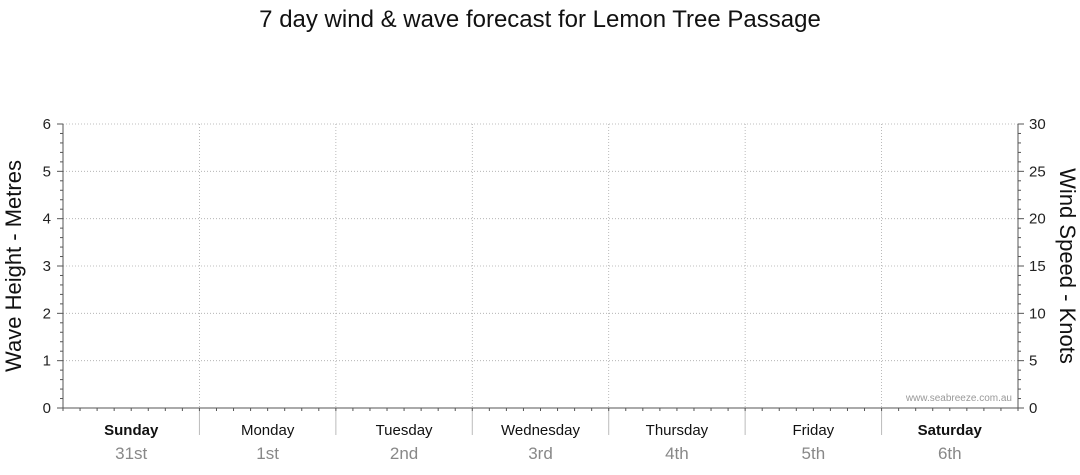  What do you see at coordinates (267, 453) in the screenshot?
I see `day-date-label: 1st` at bounding box center [267, 453].